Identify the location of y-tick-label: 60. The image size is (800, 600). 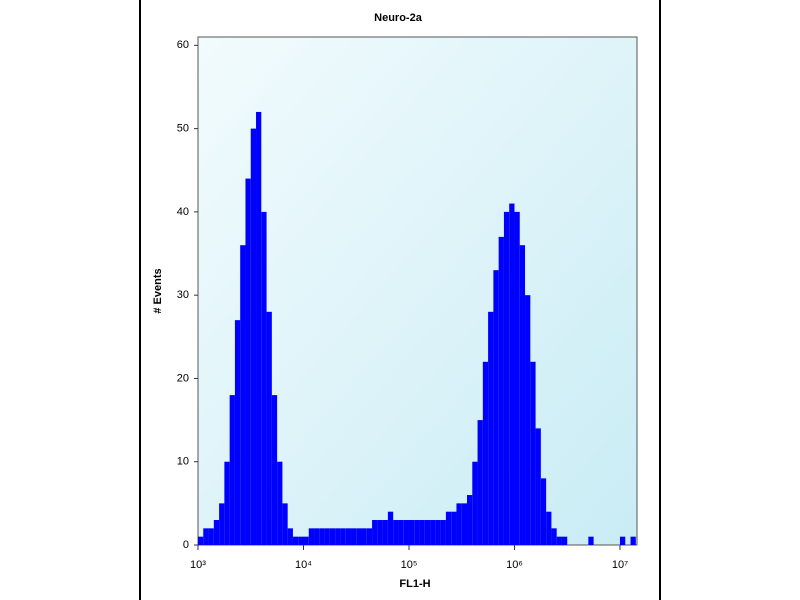
(183, 45).